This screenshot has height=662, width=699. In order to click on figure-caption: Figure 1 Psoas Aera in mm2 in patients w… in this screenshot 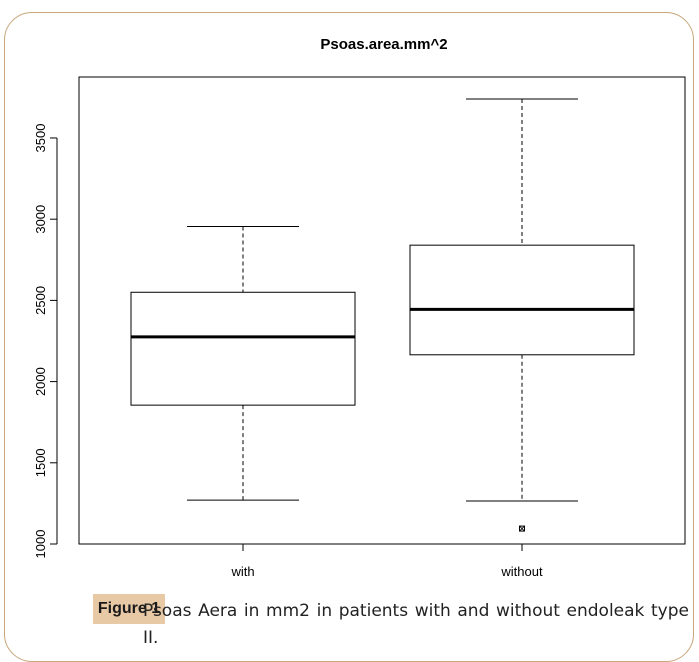, I will do `click(391, 624)`.